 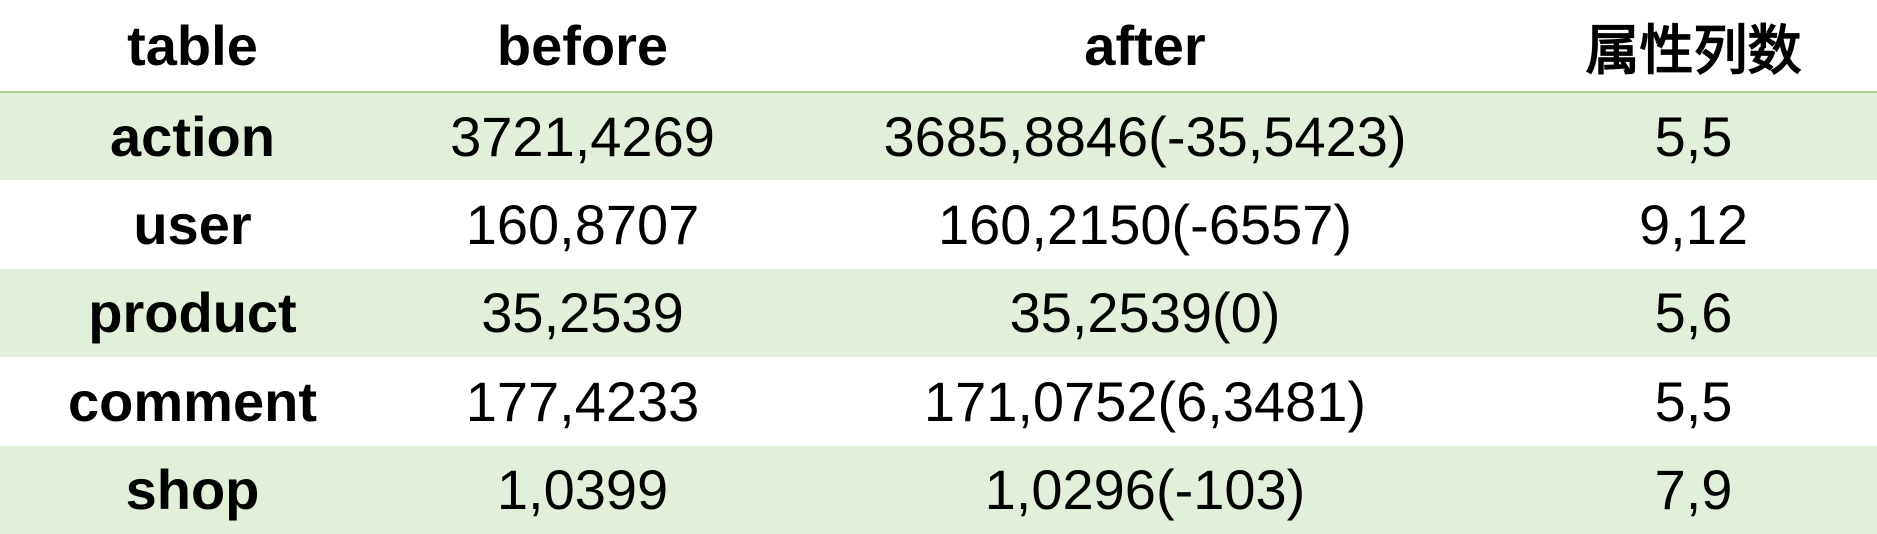 What do you see at coordinates (1693, 313) in the screenshot?
I see `row-attrs: 5,6` at bounding box center [1693, 313].